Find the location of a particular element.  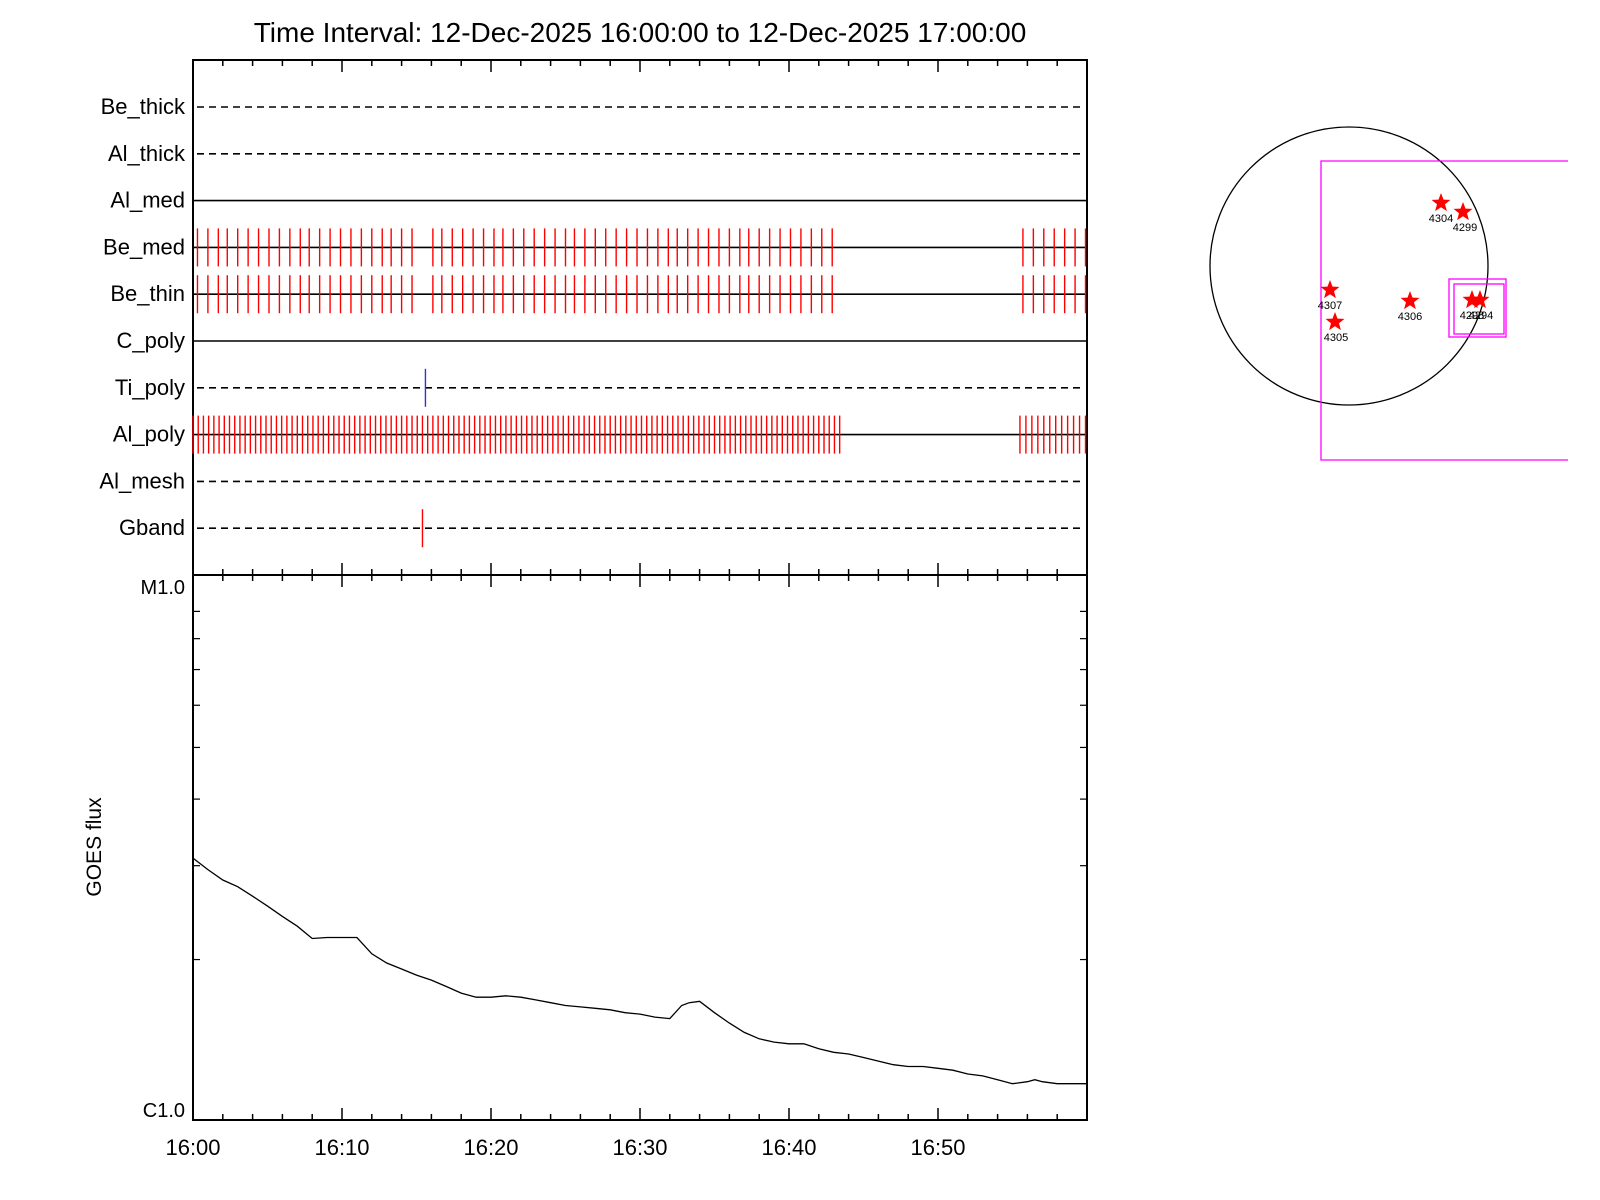

channel-label: Al_med is located at coordinates (147, 200).